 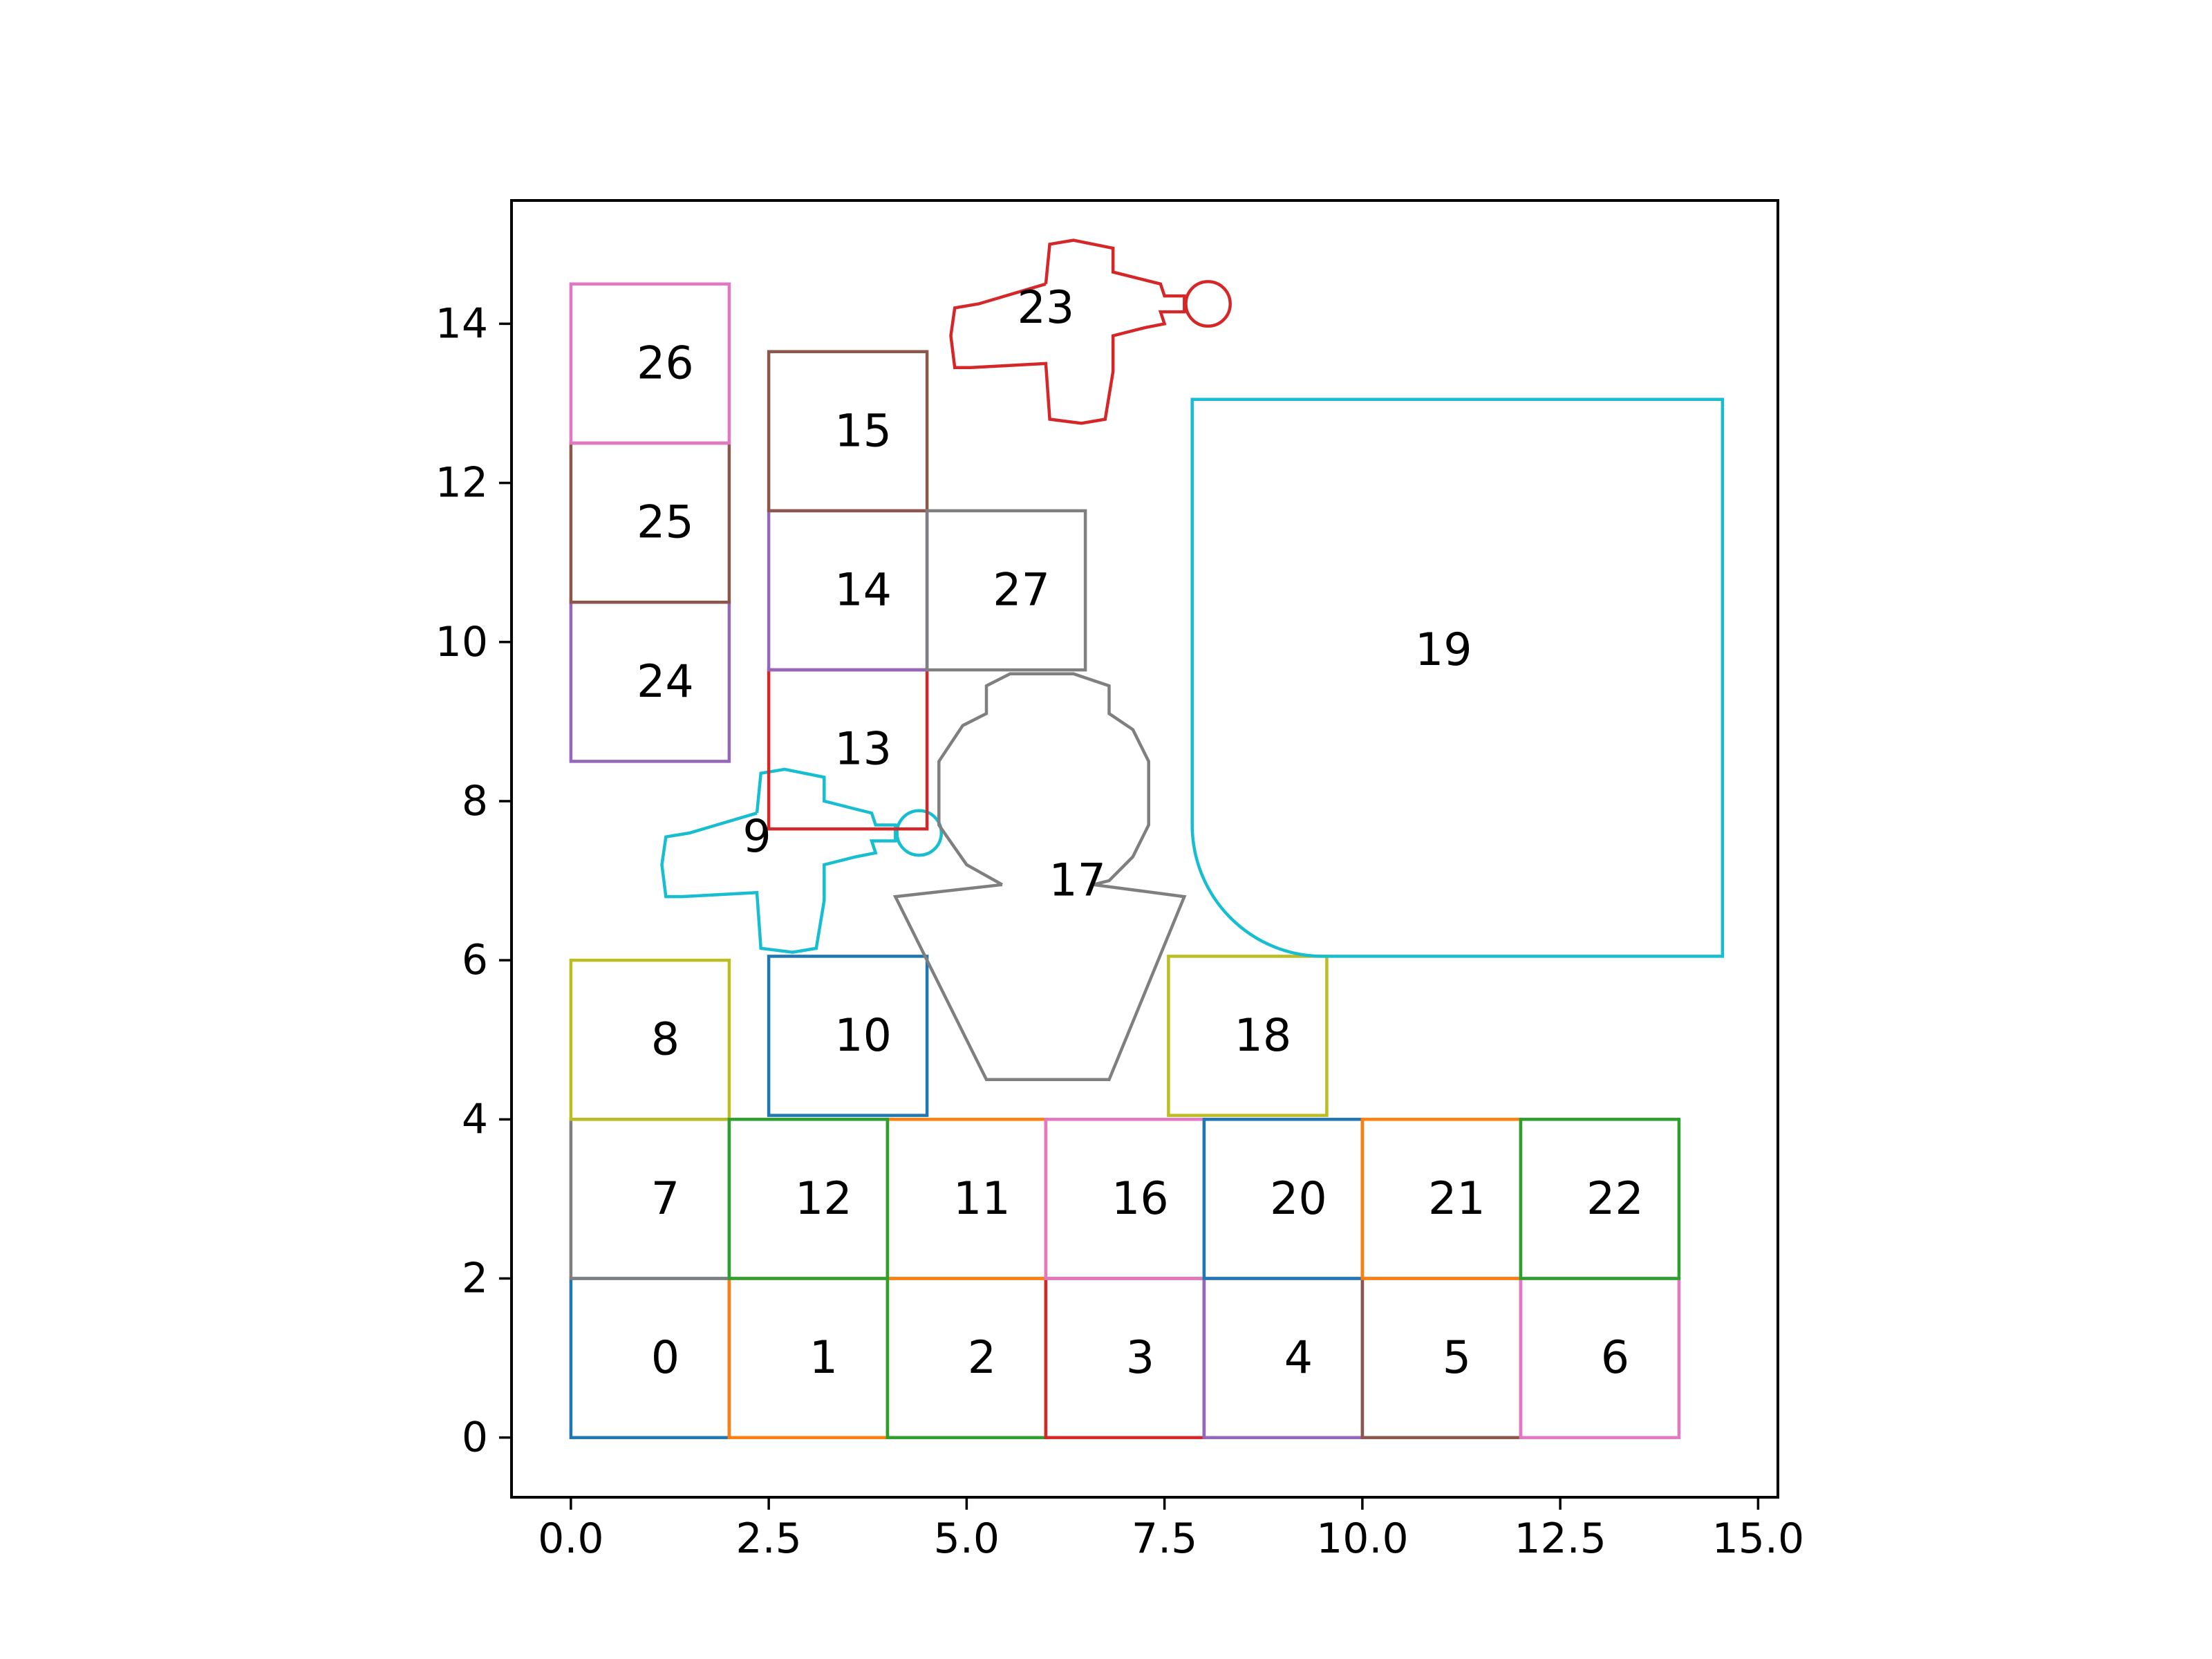 I want to click on x-axis: 0.0 2.5 5.0 7.5 10.0 12.5 15.0, so click(x=1171, y=1530).